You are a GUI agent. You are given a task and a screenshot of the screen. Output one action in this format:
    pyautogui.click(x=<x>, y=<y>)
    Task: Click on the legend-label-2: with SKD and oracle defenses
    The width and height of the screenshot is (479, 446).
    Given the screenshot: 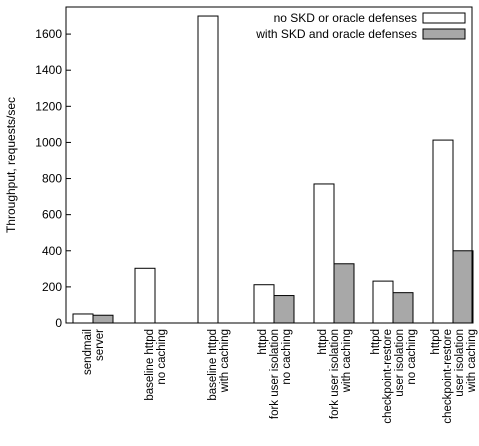 What is the action you would take?
    pyautogui.click(x=336, y=34)
    